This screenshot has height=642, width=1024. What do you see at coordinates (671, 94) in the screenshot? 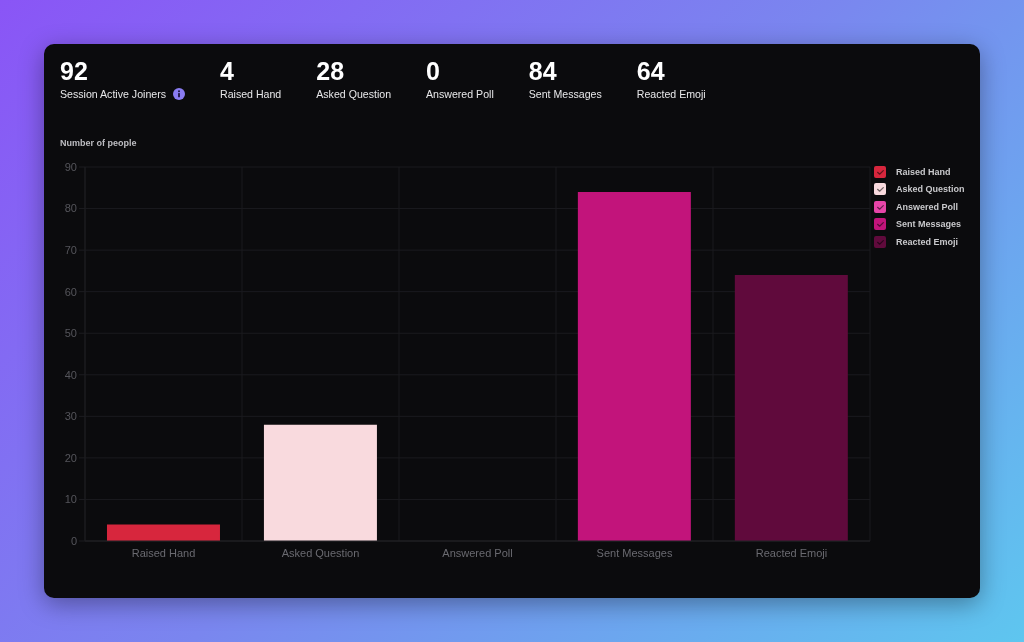
I see `text: Reacted Emoji` at bounding box center [671, 94].